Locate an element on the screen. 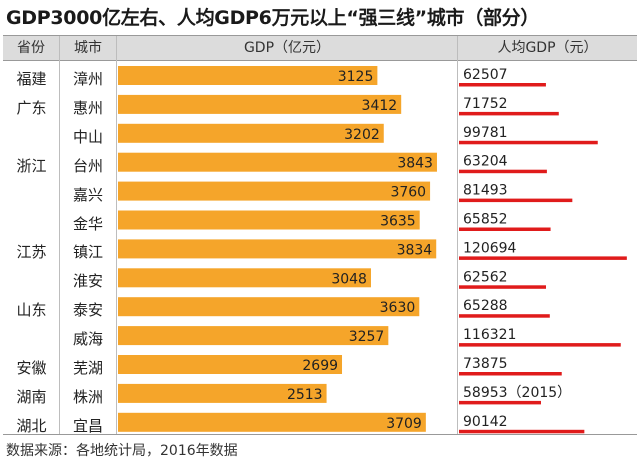 The height and width of the screenshot is (467, 640). per-capita-value-label: 120694 is located at coordinates (490, 248).